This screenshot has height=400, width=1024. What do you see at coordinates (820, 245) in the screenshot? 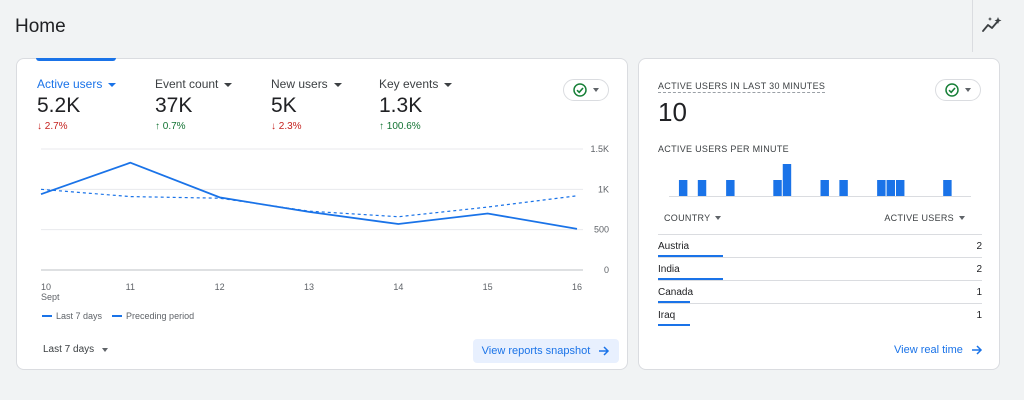
I see `table-row: Austria 2` at bounding box center [820, 245].